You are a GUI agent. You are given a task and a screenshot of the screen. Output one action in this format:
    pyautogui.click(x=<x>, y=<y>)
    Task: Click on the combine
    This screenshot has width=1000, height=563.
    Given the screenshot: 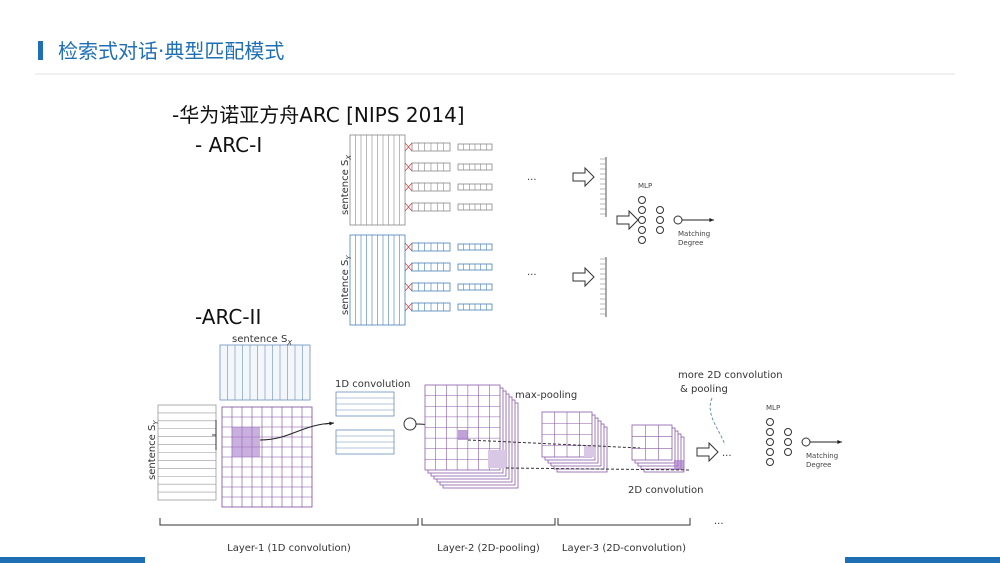 What is the action you would take?
    pyautogui.click(x=410, y=424)
    